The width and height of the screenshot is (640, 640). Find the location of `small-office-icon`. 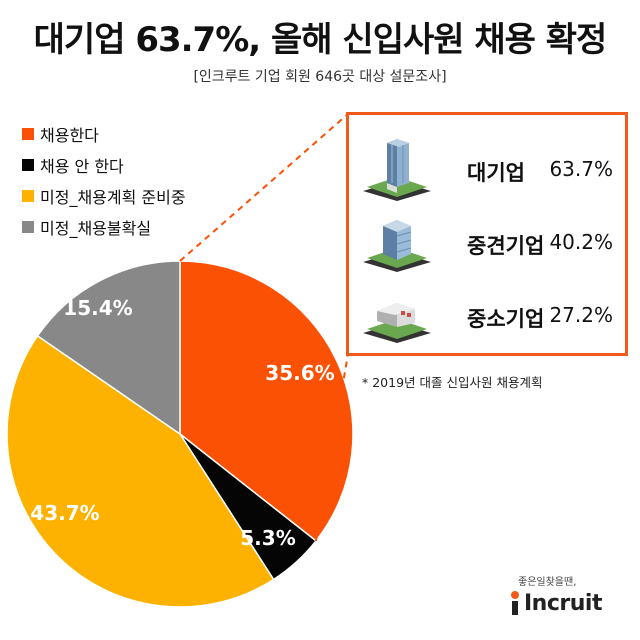

small-office-icon is located at coordinates (397, 317).